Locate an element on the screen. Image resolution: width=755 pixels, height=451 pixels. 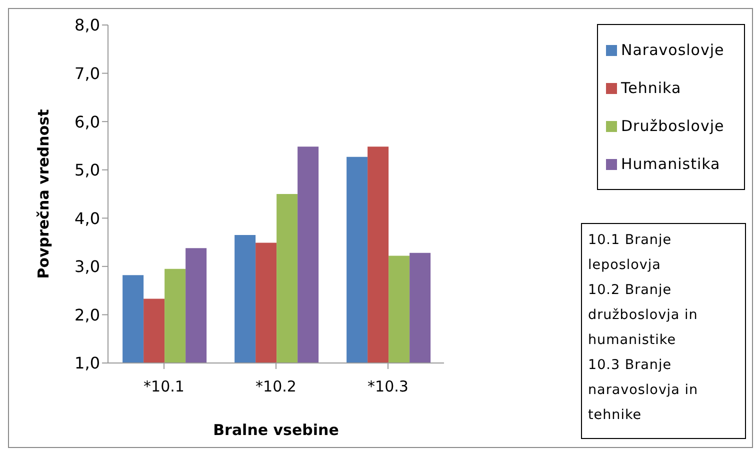
y-tick-label: 5,0 is located at coordinates (87, 170).